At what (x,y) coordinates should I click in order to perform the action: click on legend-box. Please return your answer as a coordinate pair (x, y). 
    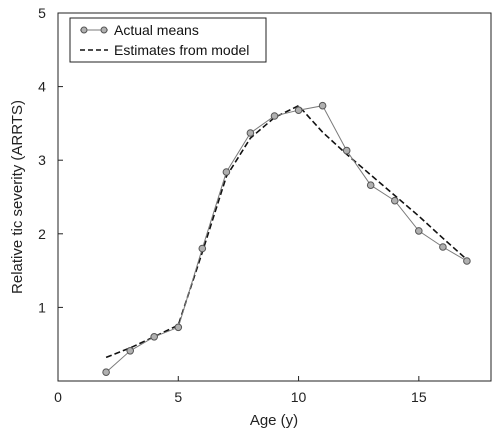
    Looking at the image, I should click on (168, 40).